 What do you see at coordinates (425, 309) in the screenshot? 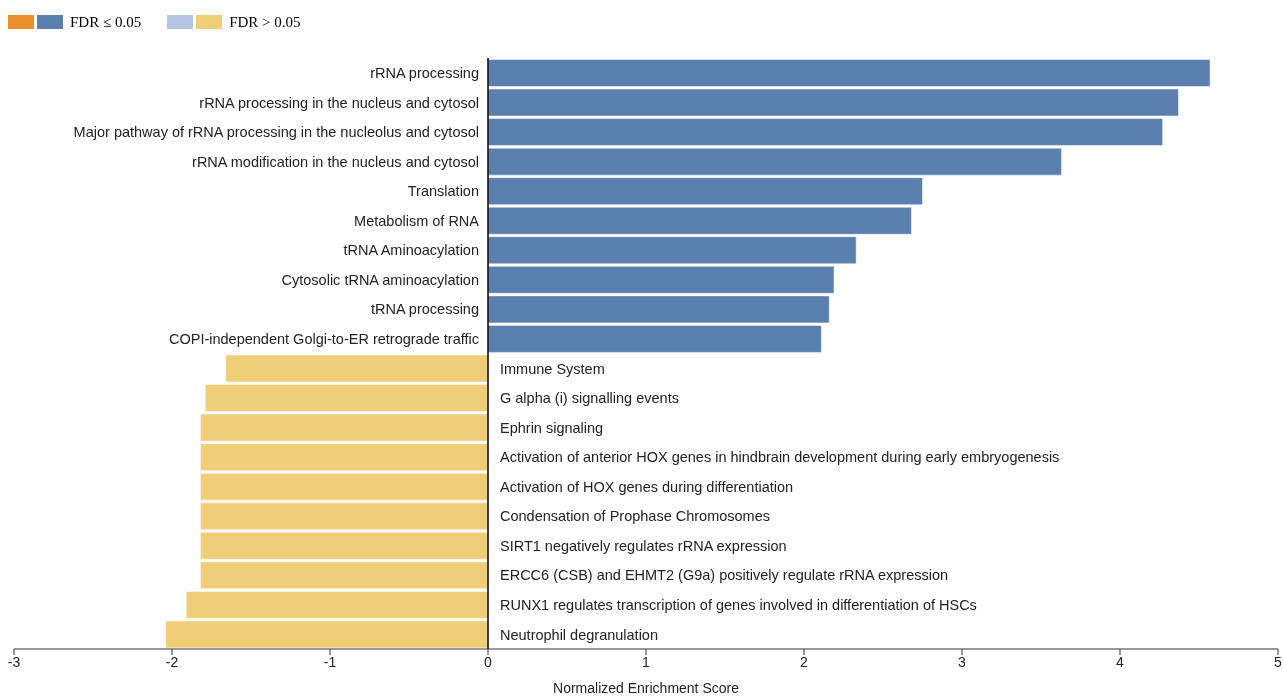
I see `y-tick-label: tRNA processing` at bounding box center [425, 309].